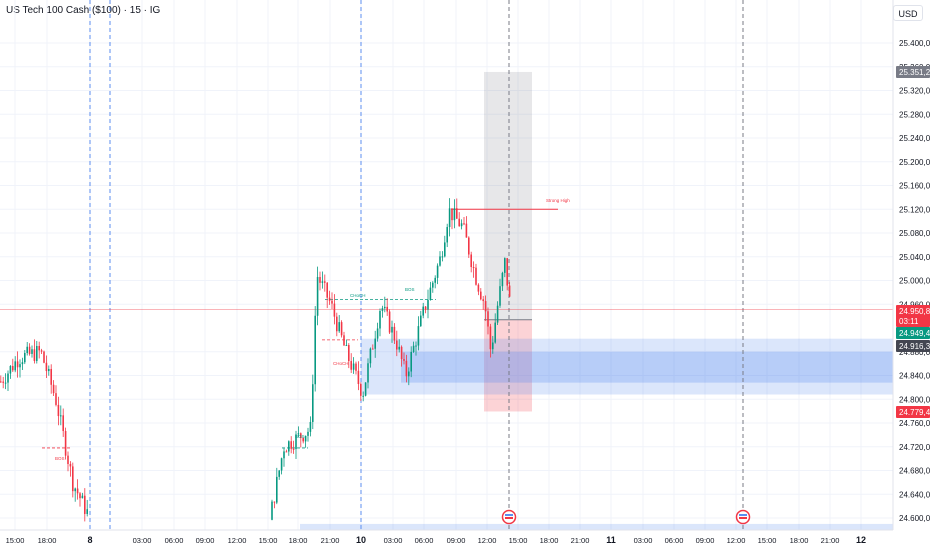 The image size is (932, 550). Describe the element at coordinates (558, 200) in the screenshot. I see `annotation-label: Strong High` at that location.